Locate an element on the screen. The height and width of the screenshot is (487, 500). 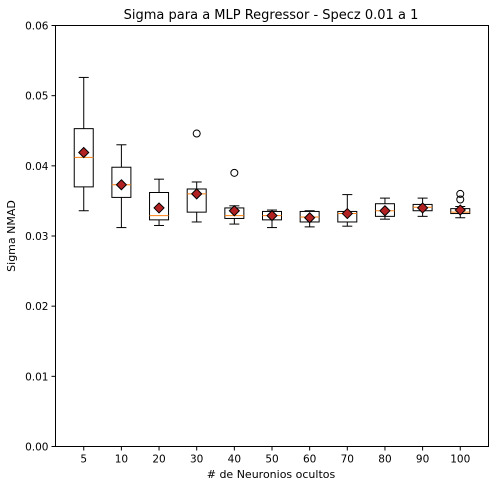
y-tick-label: 0.03 is located at coordinates (36, 237).